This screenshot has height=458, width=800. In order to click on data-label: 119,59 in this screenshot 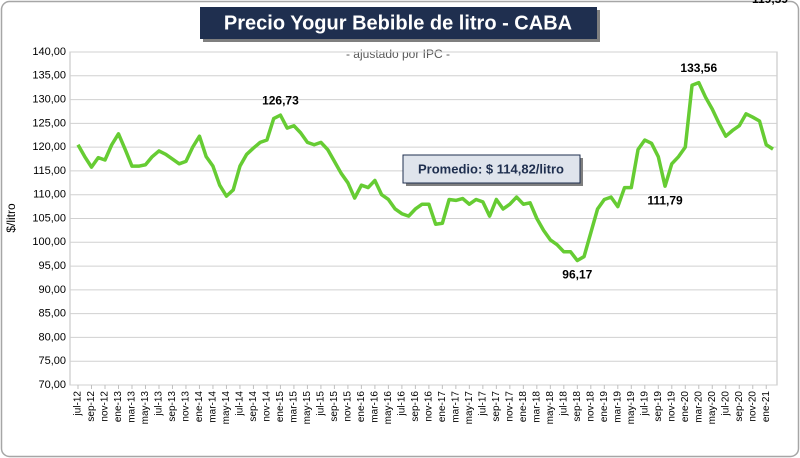, I will do `click(770, 3)`.